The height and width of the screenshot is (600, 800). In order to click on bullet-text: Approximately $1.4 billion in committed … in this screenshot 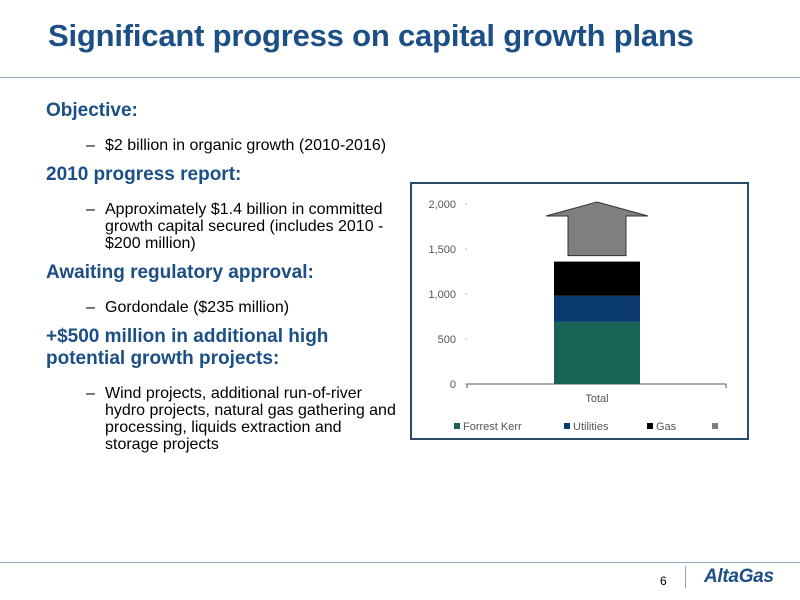, I will do `click(244, 226)`.